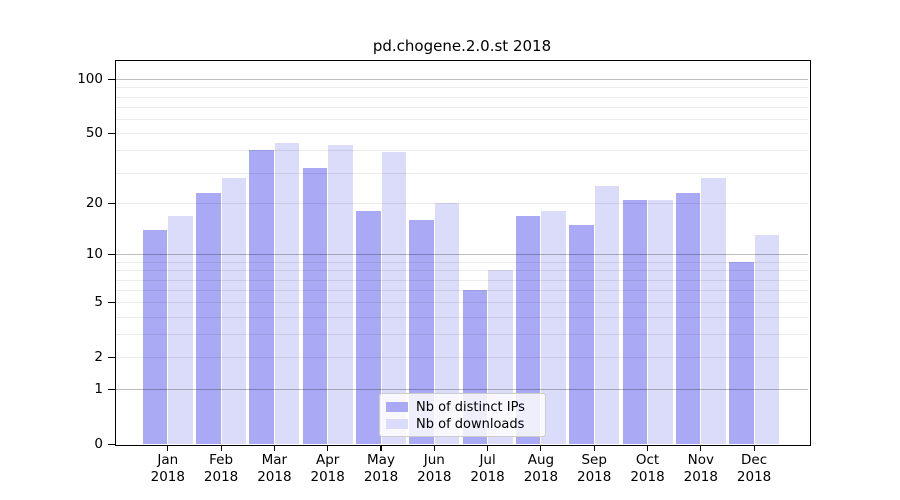 The image size is (900, 500). I want to click on x-tick-apr, so click(328, 448).